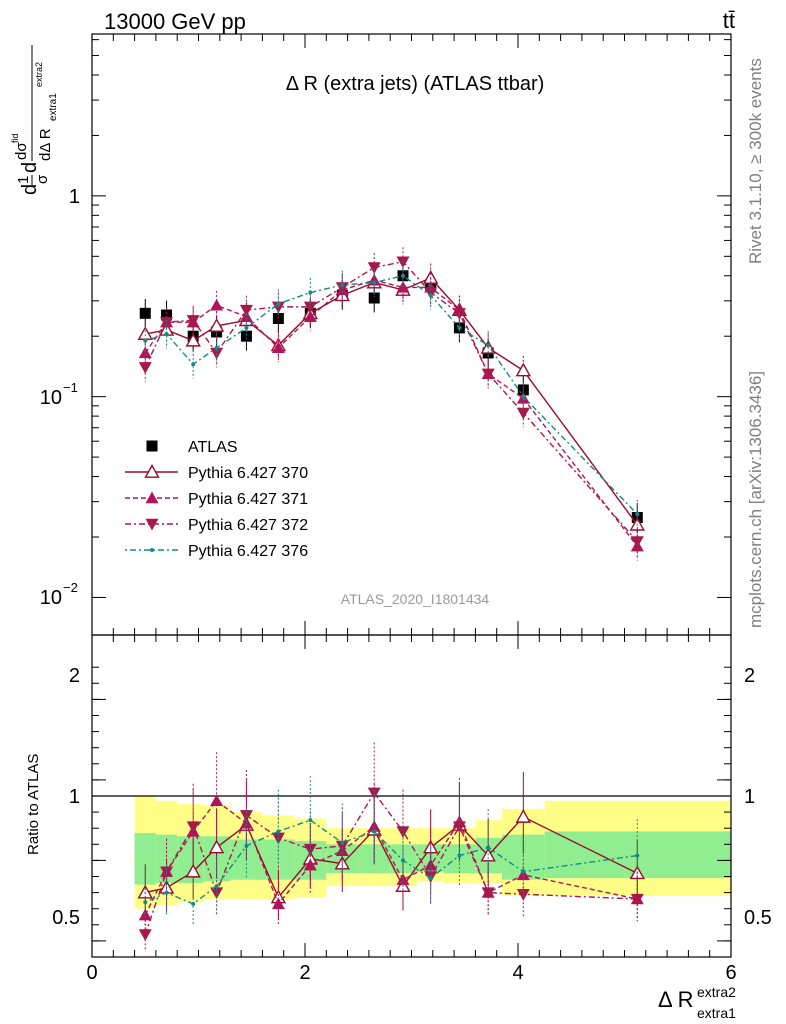 This screenshot has width=786, height=1024. Describe the element at coordinates (749, 797) in the screenshot. I see `ratio-y-tick-1-right: 1` at that location.